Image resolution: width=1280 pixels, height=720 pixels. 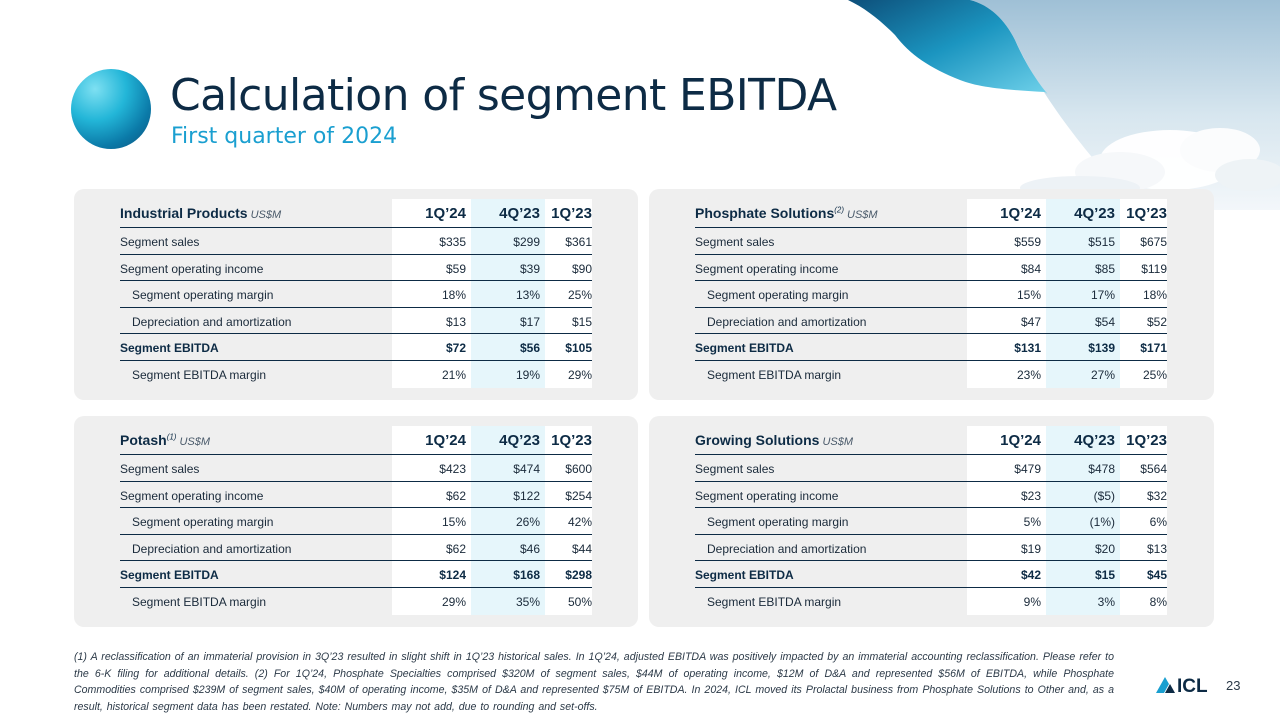 What do you see at coordinates (527, 601) in the screenshot?
I see `cell: 35%` at bounding box center [527, 601].